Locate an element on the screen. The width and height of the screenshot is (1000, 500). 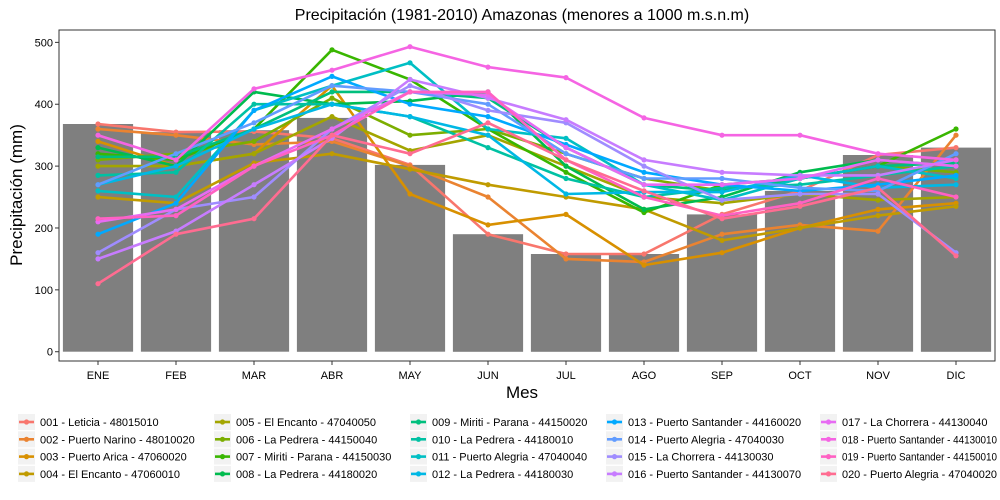
series-16-point-jul is located at coordinates (566, 120).